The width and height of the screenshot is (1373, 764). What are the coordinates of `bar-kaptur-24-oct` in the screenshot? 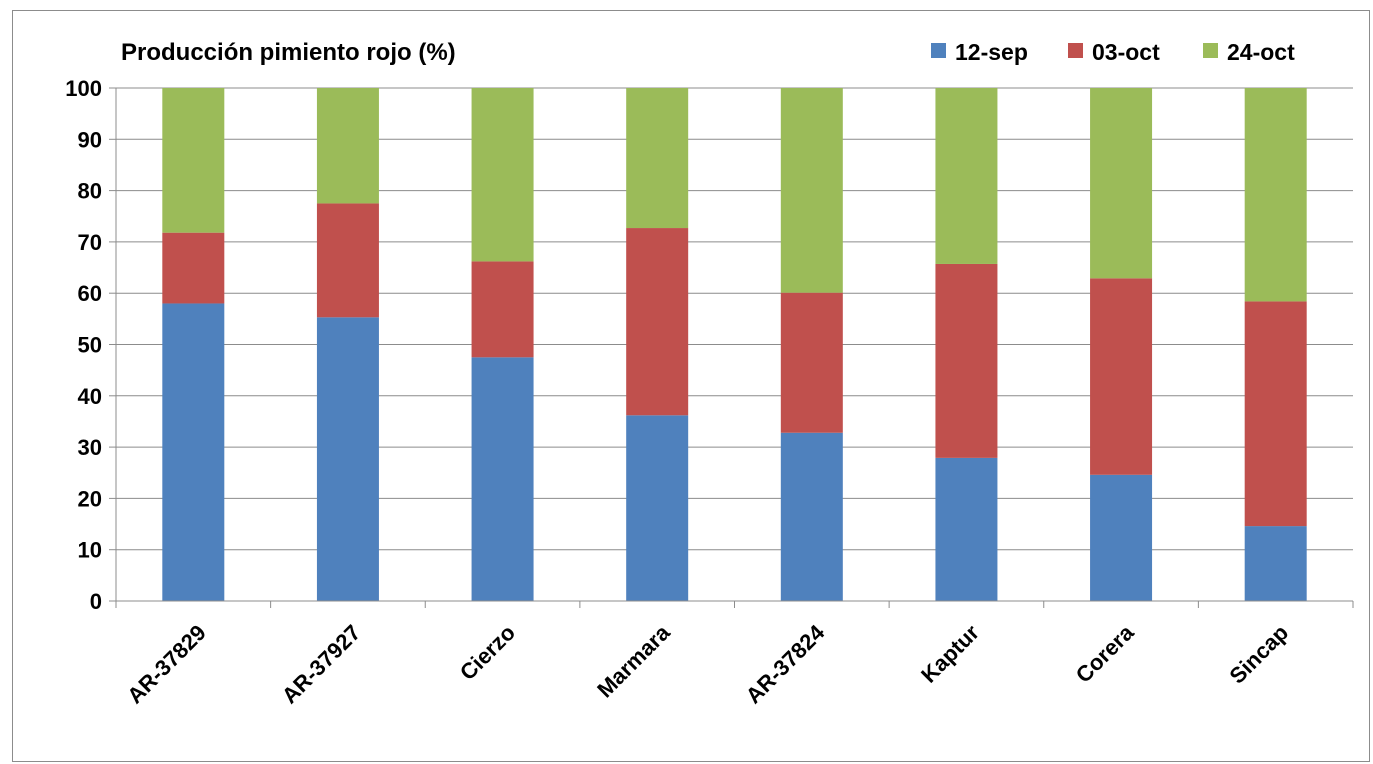 It's located at (966, 176).